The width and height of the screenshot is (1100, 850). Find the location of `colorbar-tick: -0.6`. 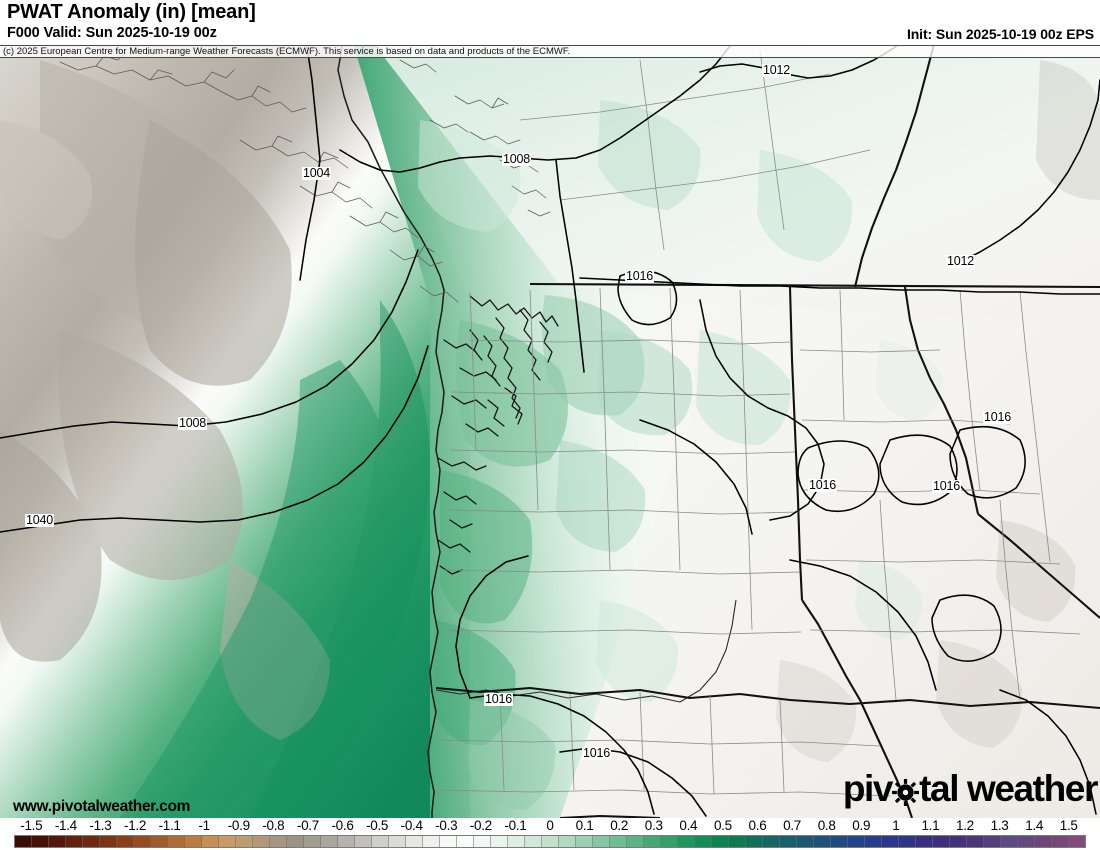

colorbar-tick: -0.6 is located at coordinates (342, 825).